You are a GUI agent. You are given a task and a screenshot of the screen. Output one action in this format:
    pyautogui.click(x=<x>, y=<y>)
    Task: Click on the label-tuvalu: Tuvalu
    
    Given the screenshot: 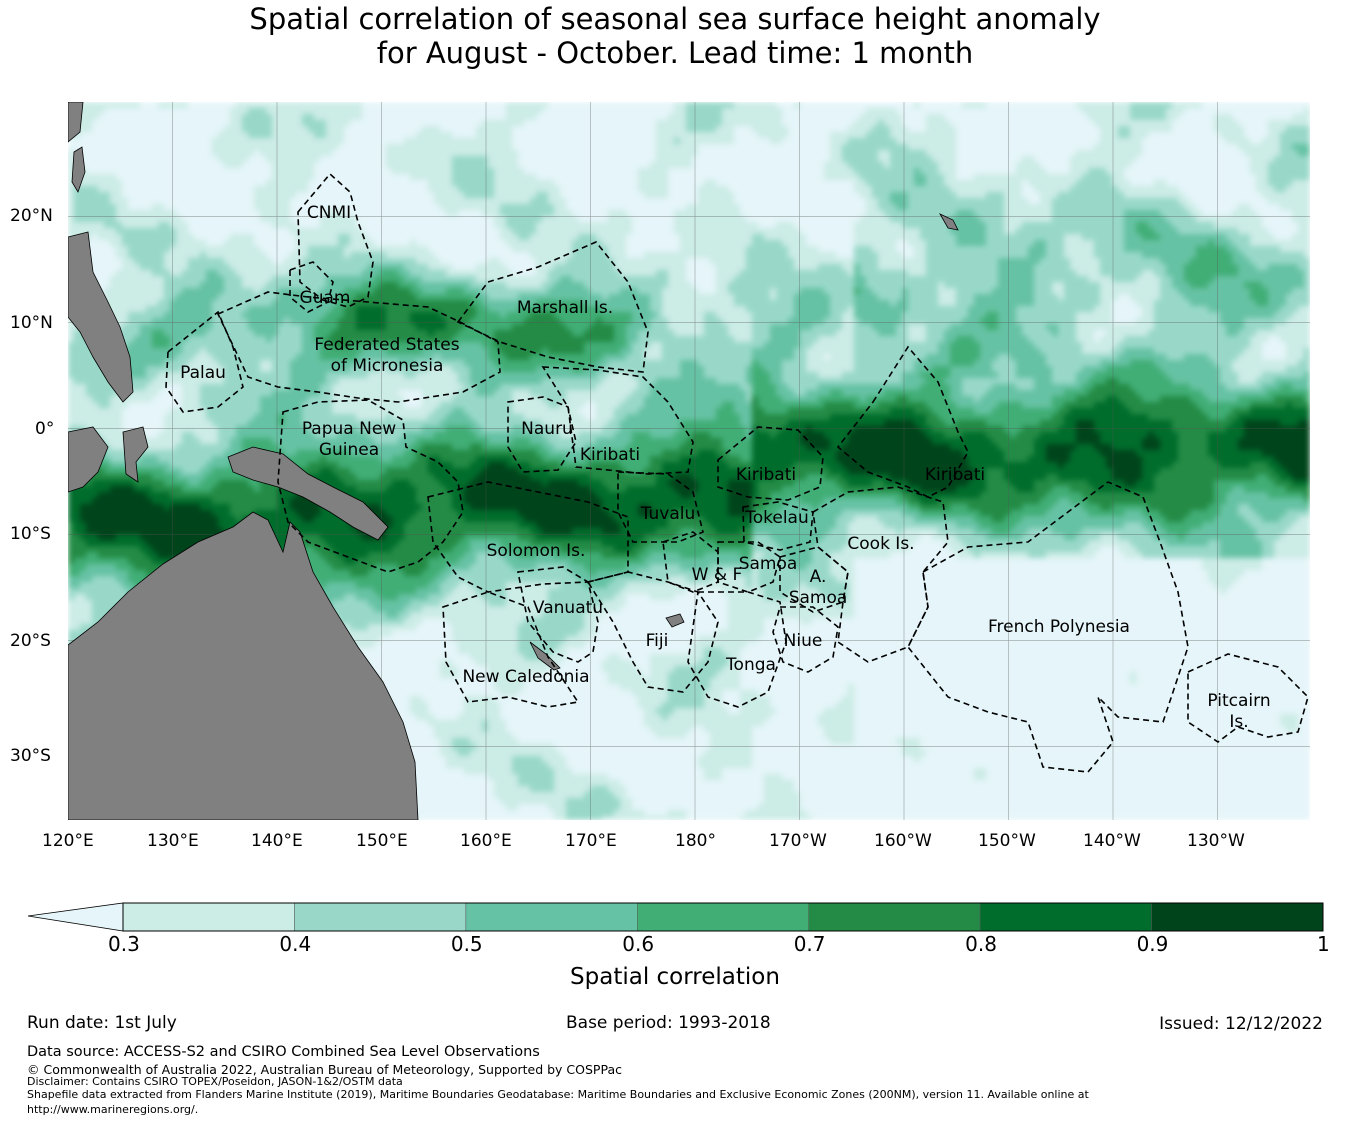 What is the action you would take?
    pyautogui.click(x=668, y=514)
    